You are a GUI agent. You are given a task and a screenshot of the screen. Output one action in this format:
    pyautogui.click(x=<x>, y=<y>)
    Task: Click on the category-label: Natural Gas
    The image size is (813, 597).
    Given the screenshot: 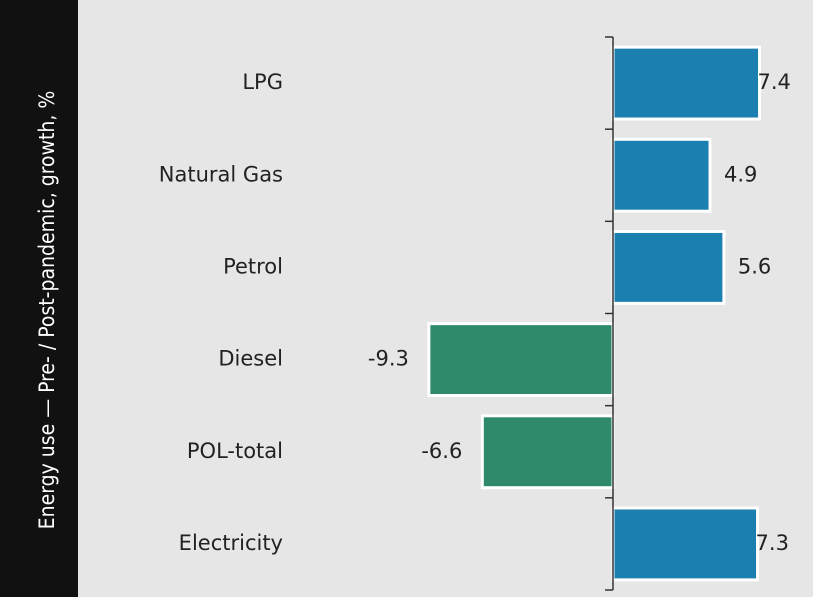 What is the action you would take?
    pyautogui.click(x=221, y=174)
    